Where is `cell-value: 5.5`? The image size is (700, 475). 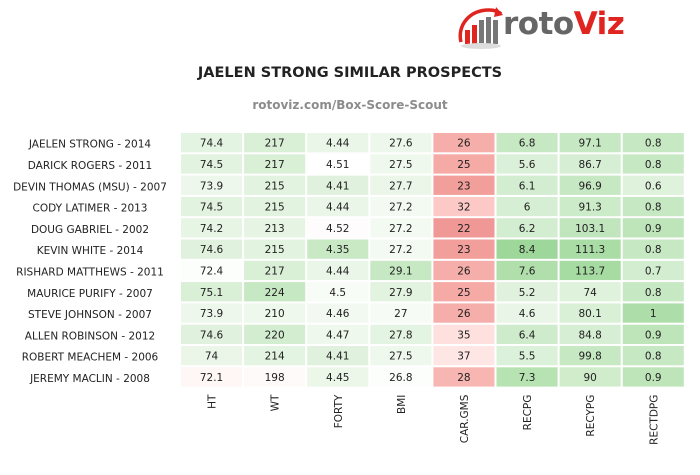
cell-value: 5.5 is located at coordinates (527, 357).